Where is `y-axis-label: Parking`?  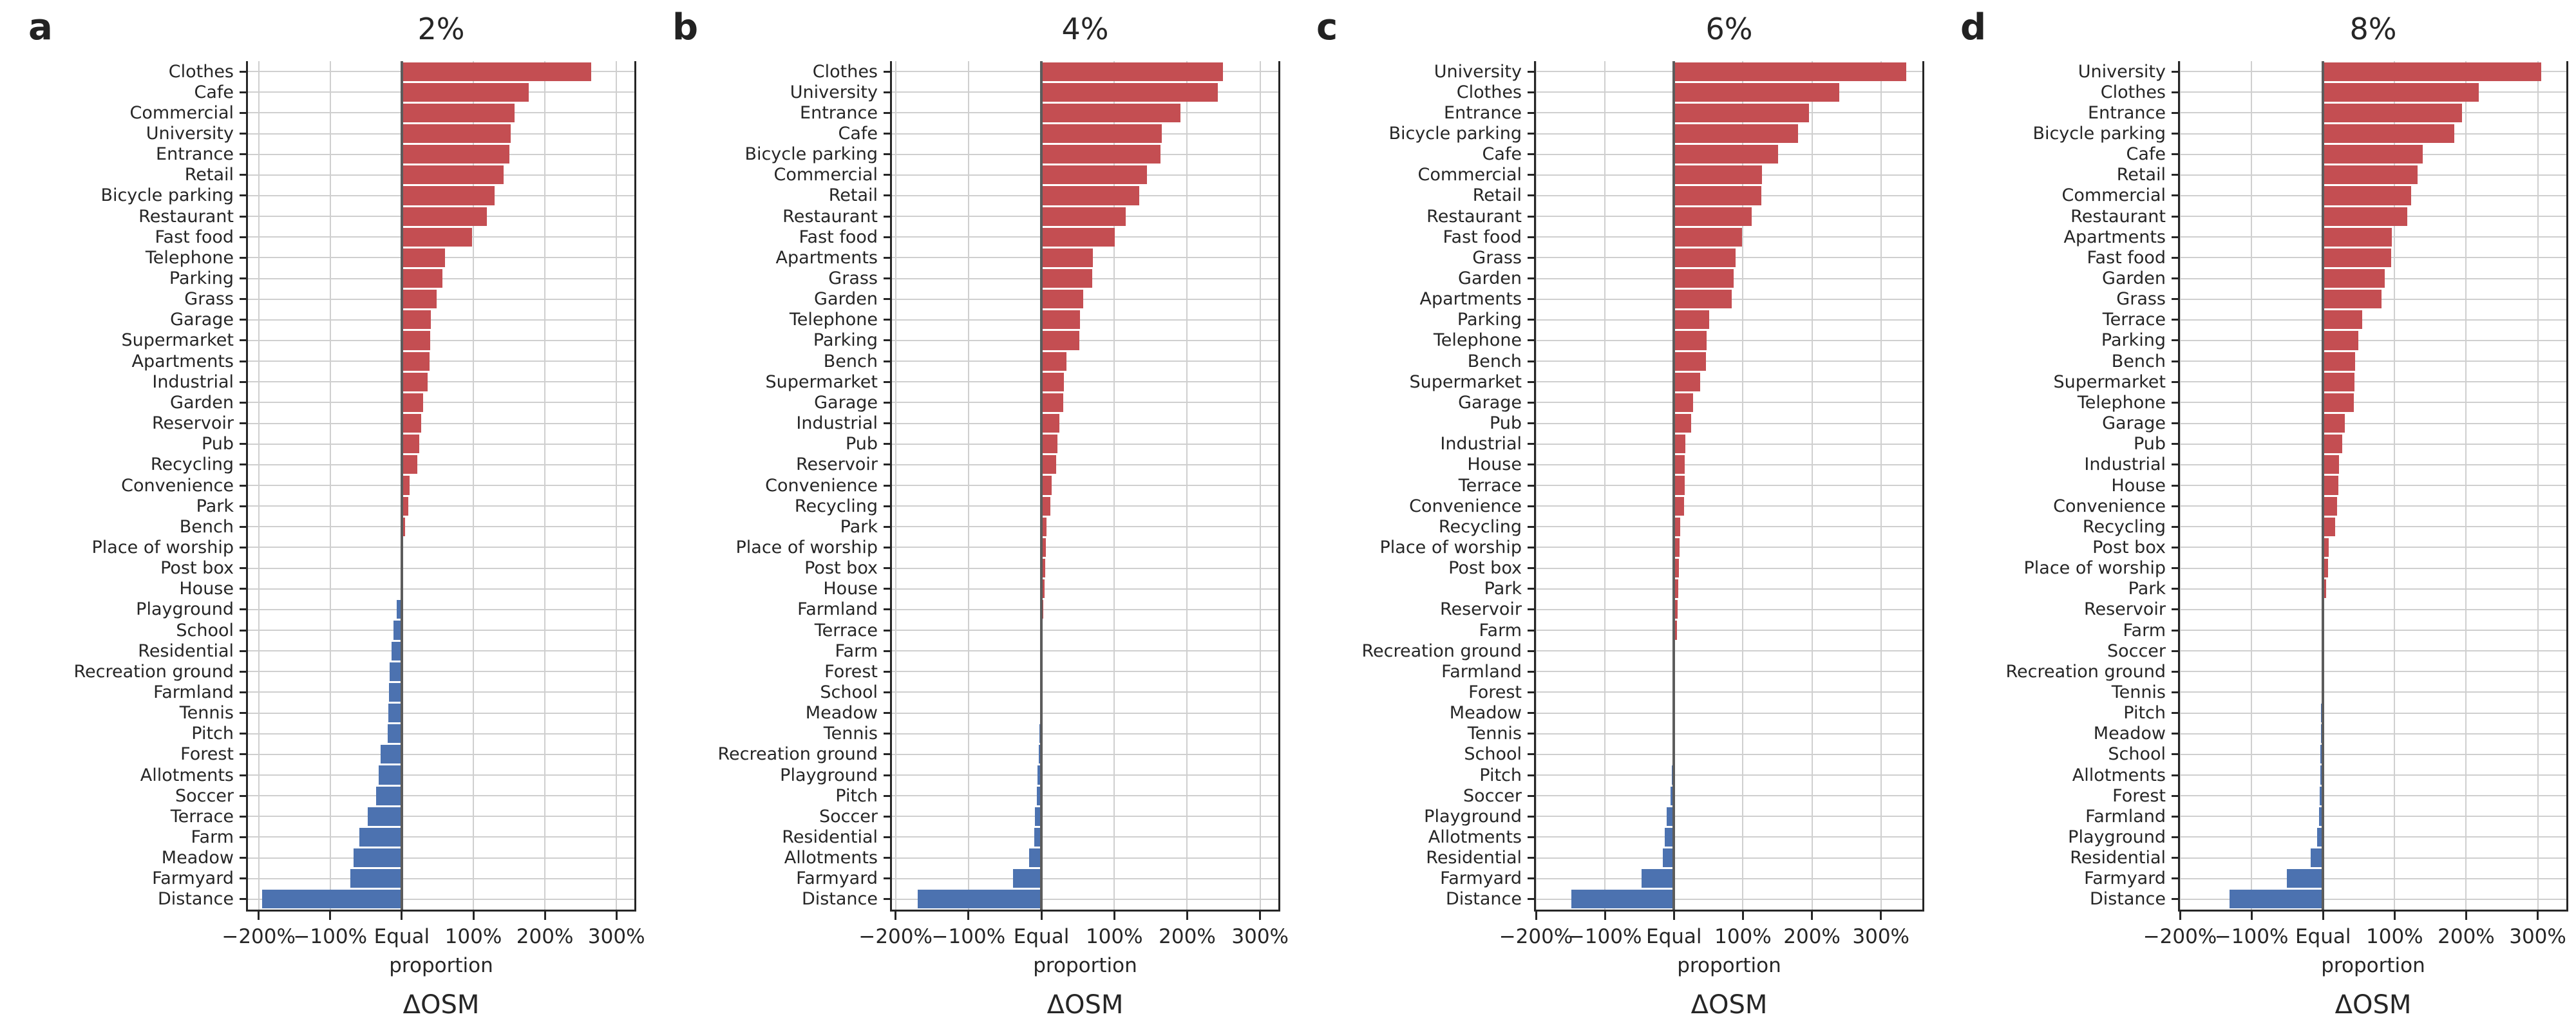 y-axis-label: Parking is located at coordinates (2134, 340).